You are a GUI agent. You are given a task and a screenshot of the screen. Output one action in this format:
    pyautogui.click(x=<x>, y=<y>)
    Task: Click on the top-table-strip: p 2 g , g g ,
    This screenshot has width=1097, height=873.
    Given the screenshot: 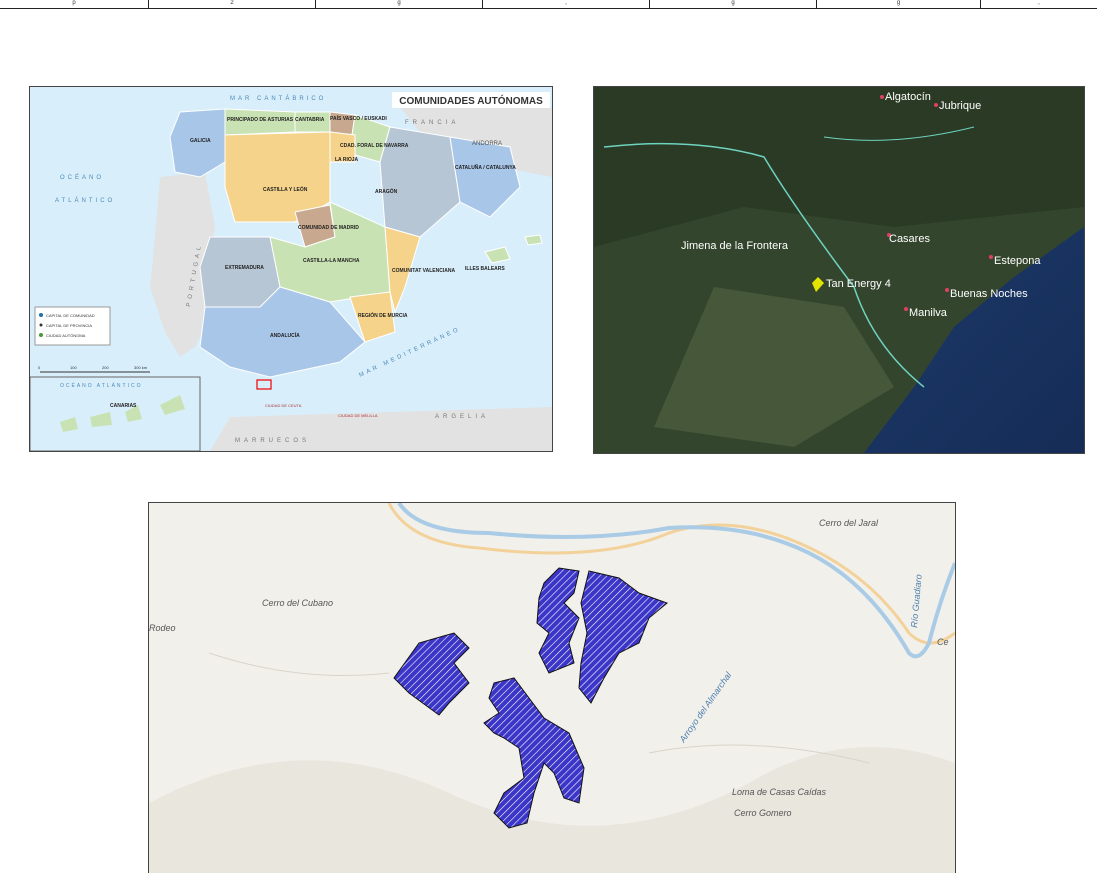 What is the action you would take?
    pyautogui.click(x=548, y=4)
    